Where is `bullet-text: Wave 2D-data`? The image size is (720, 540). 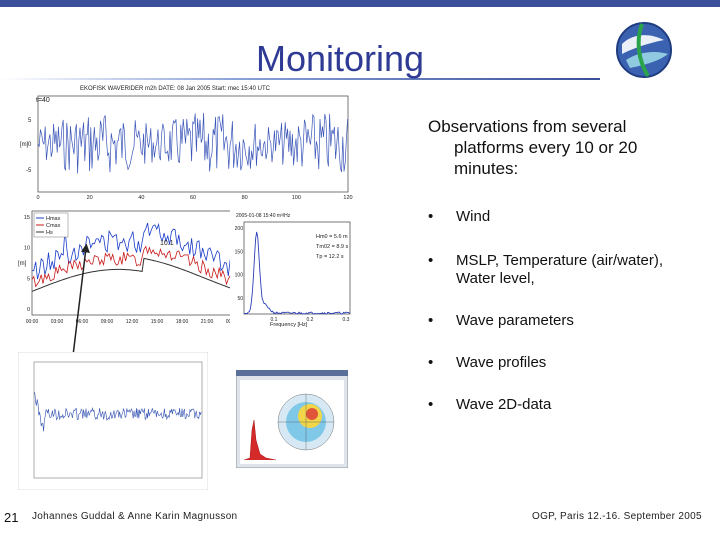
bullet-text: Wave 2D-data is located at coordinates (504, 404).